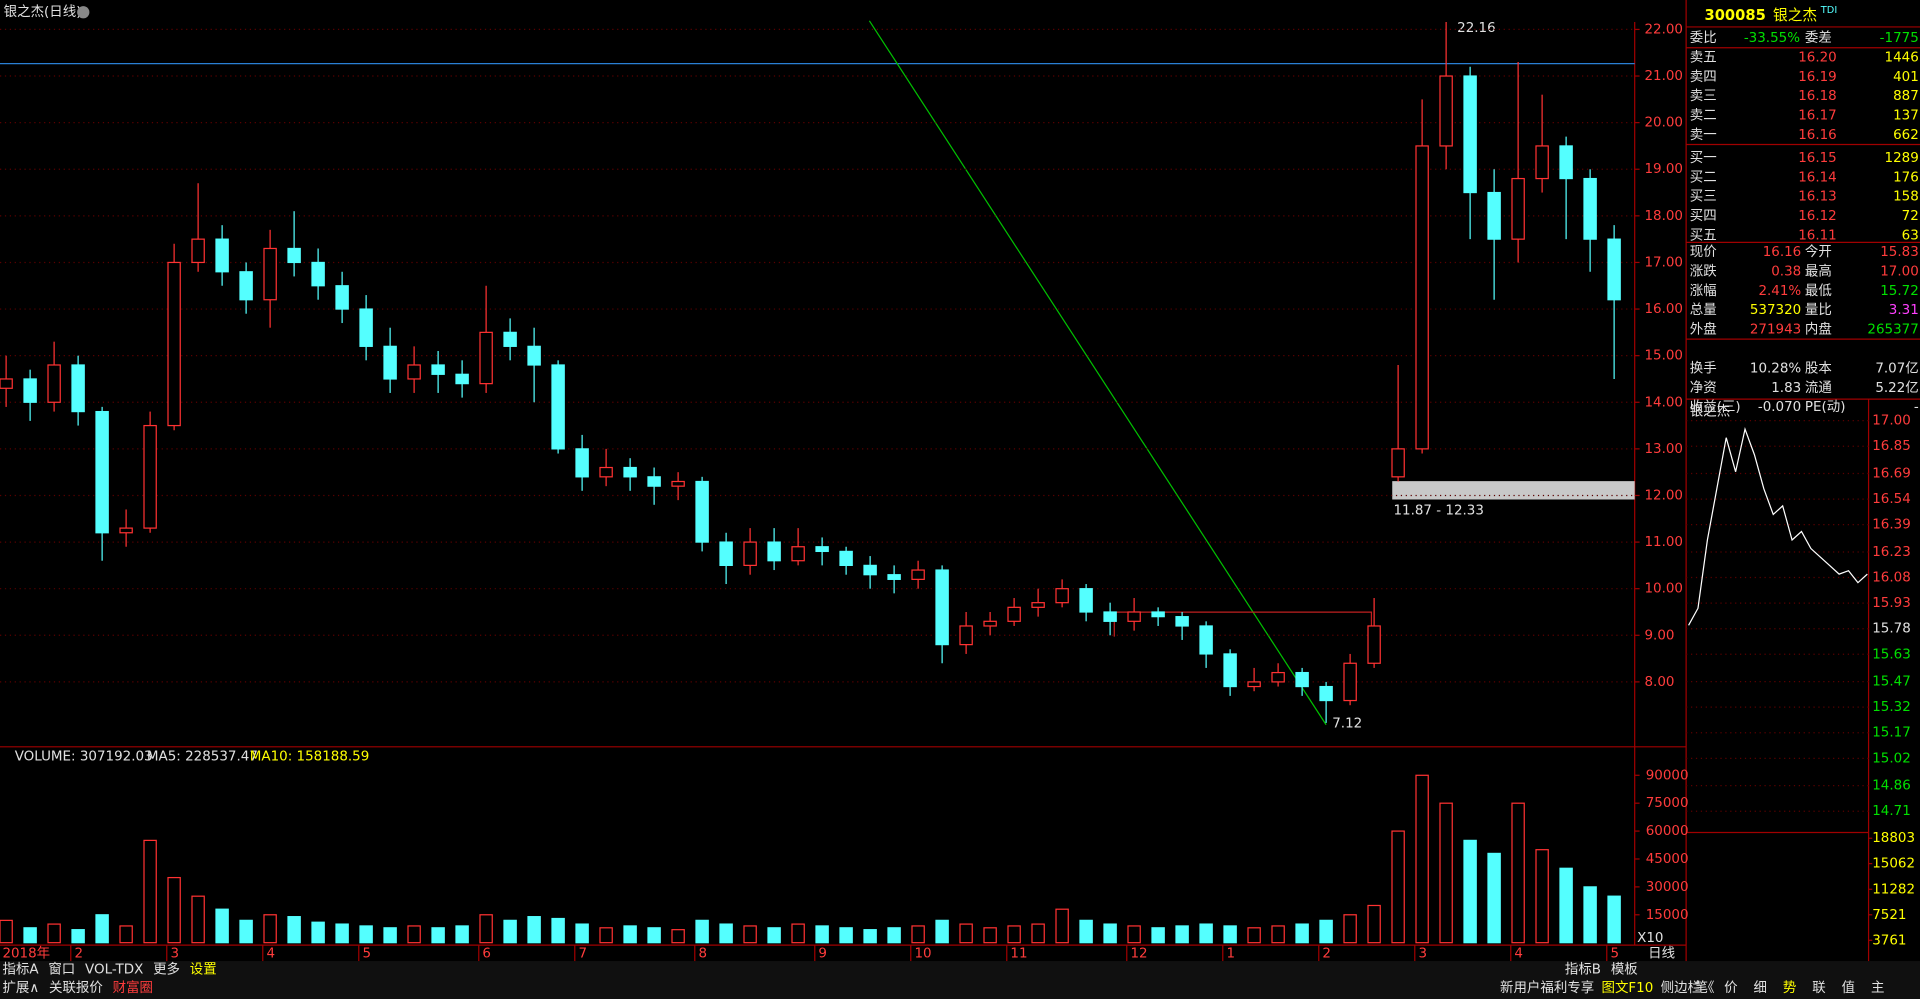  Describe the element at coordinates (166, 969) in the screenshot. I see `toolbar-tab: 更多` at that location.